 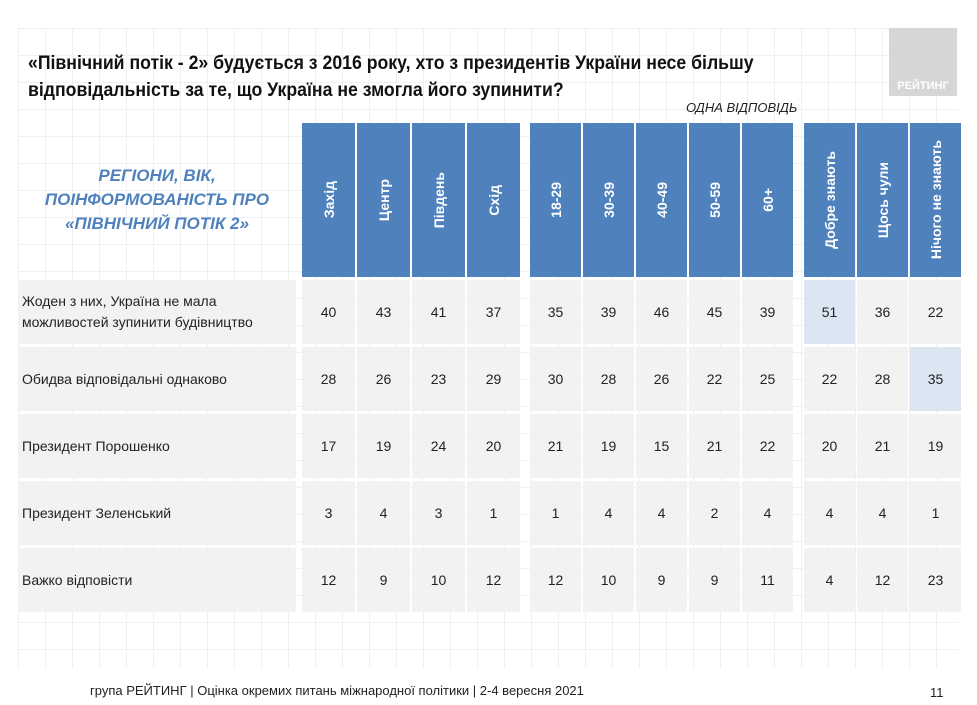 I want to click on column-header-label: Центр, so click(x=383, y=200).